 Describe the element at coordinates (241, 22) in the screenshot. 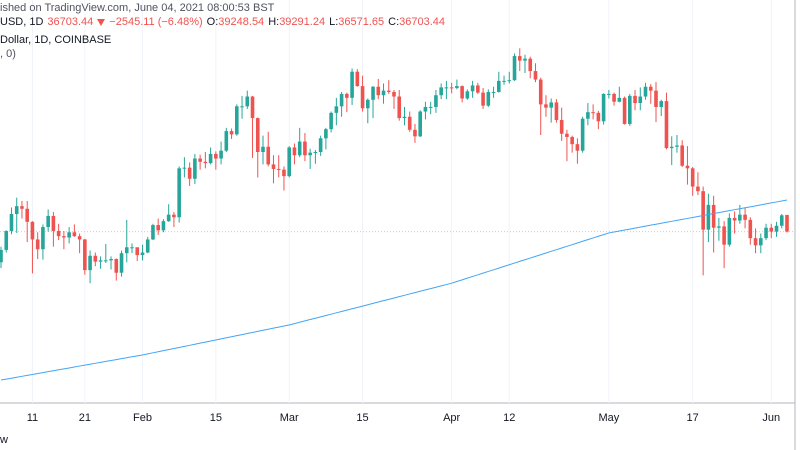

I see `open-value: 39248.54` at that location.